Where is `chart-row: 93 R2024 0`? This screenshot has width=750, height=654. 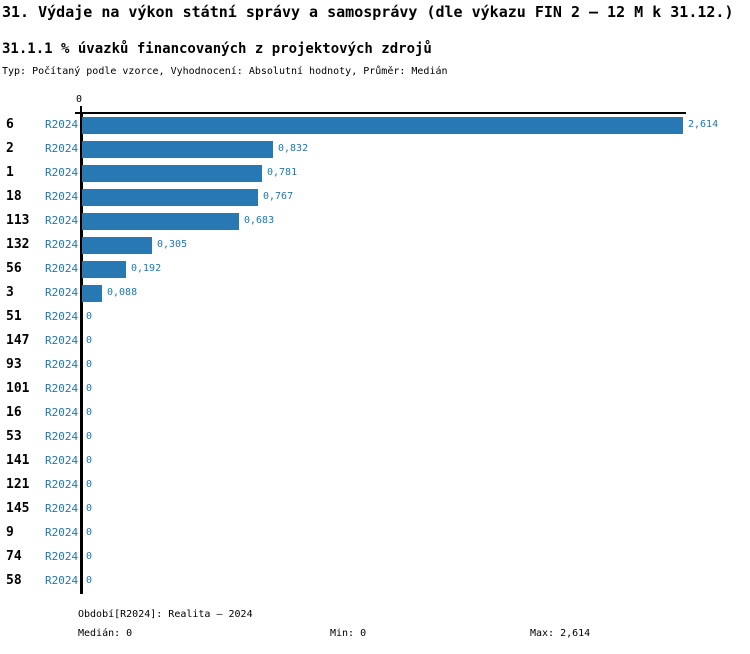
chart-row: 93 R2024 0 is located at coordinates (375, 365).